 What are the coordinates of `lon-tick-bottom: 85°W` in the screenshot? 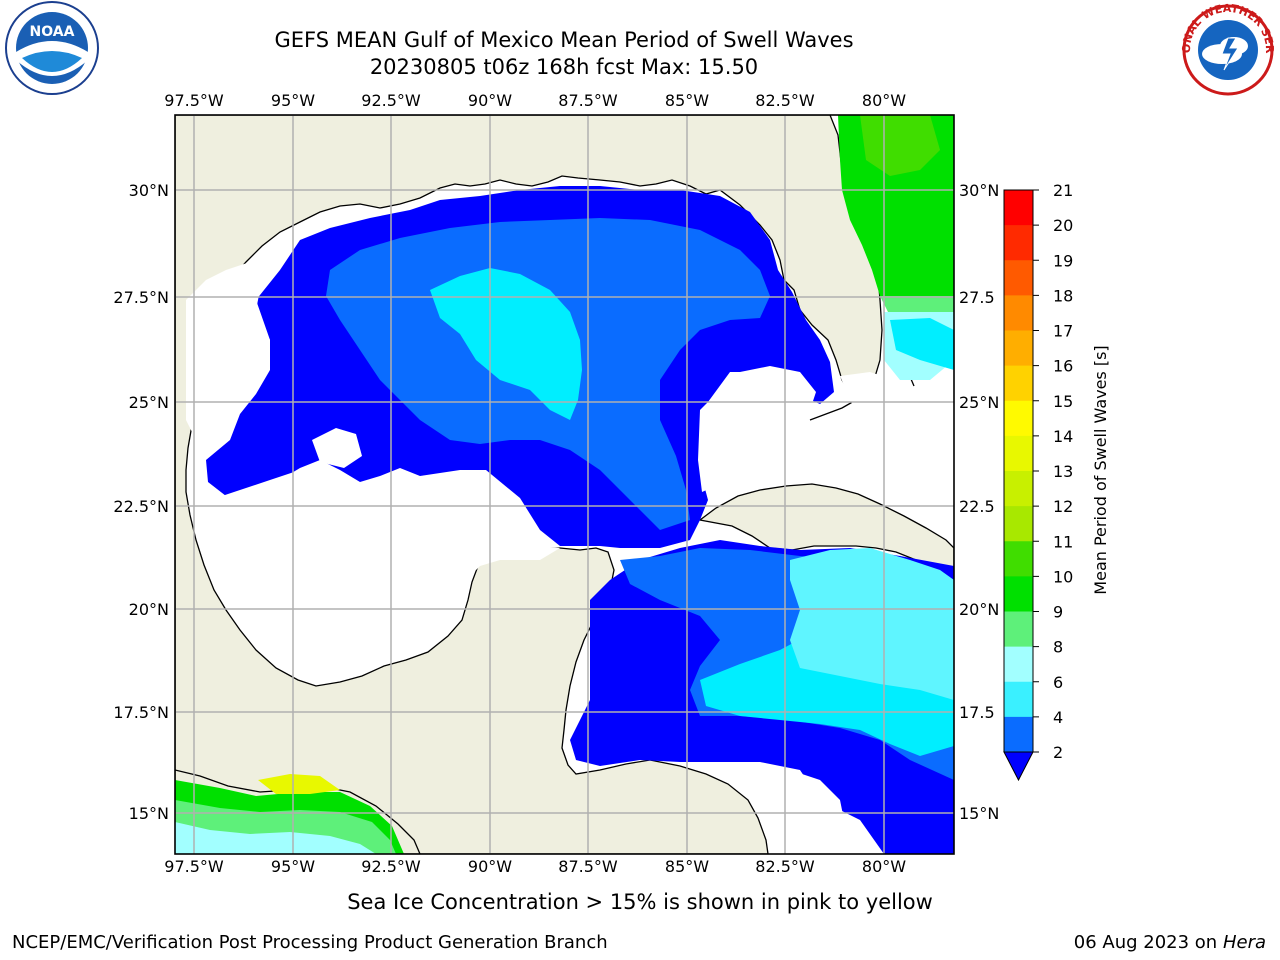 It's located at (687, 866).